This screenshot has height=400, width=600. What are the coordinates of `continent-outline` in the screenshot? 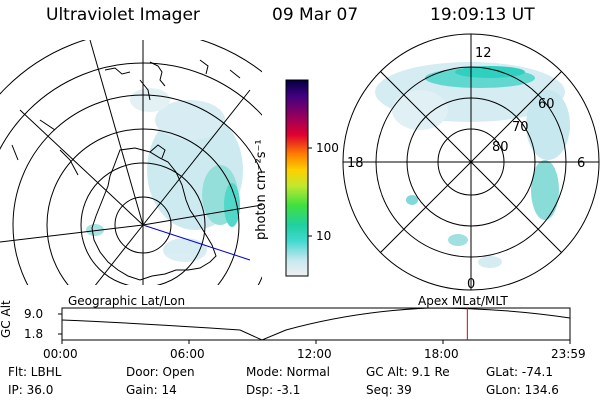 It's located at (154, 214).